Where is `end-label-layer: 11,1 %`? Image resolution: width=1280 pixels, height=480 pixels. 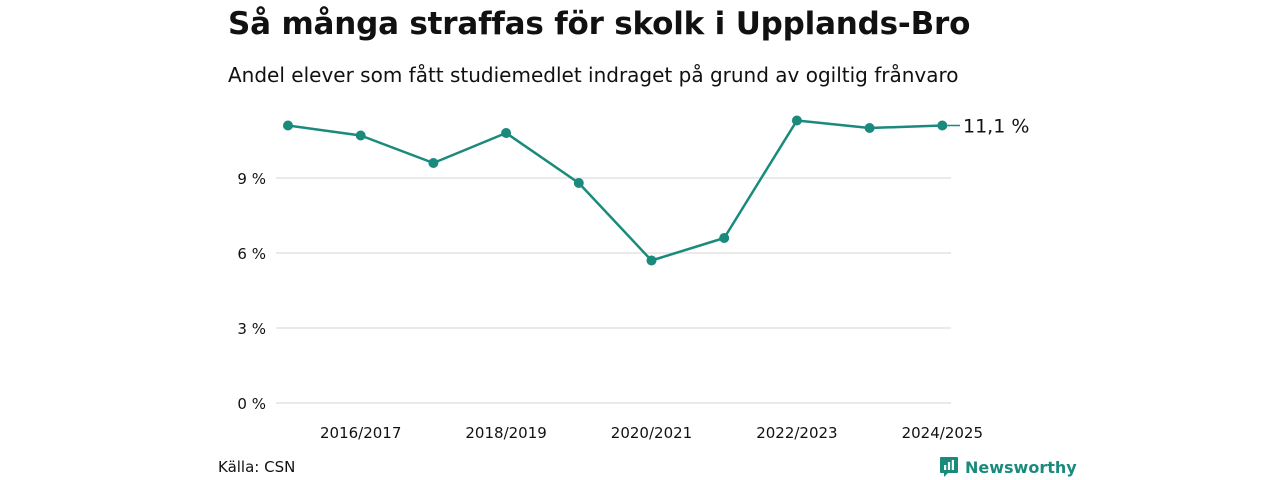 end-label-layer: 11,1 % is located at coordinates (988, 127).